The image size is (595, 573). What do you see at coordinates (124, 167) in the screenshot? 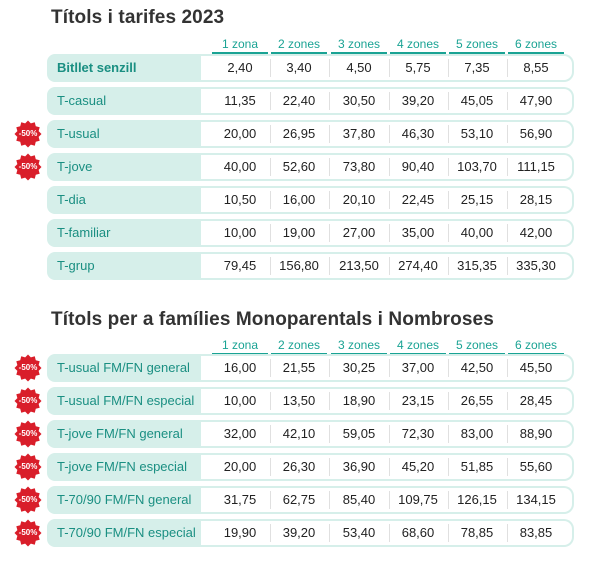
I see `row-title: T-jove` at bounding box center [124, 167].